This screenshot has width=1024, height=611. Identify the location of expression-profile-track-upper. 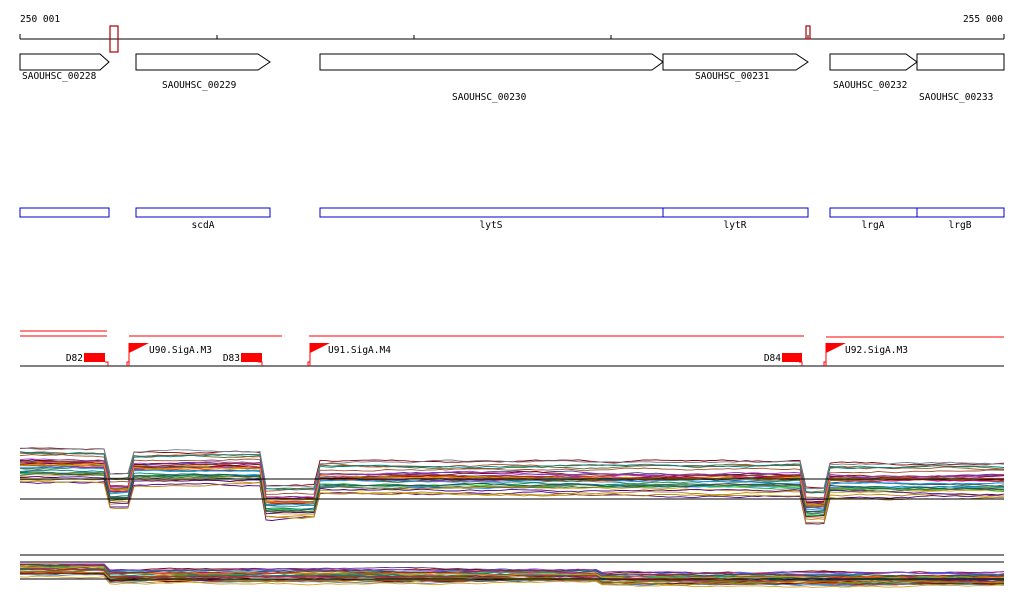
(512, 486).